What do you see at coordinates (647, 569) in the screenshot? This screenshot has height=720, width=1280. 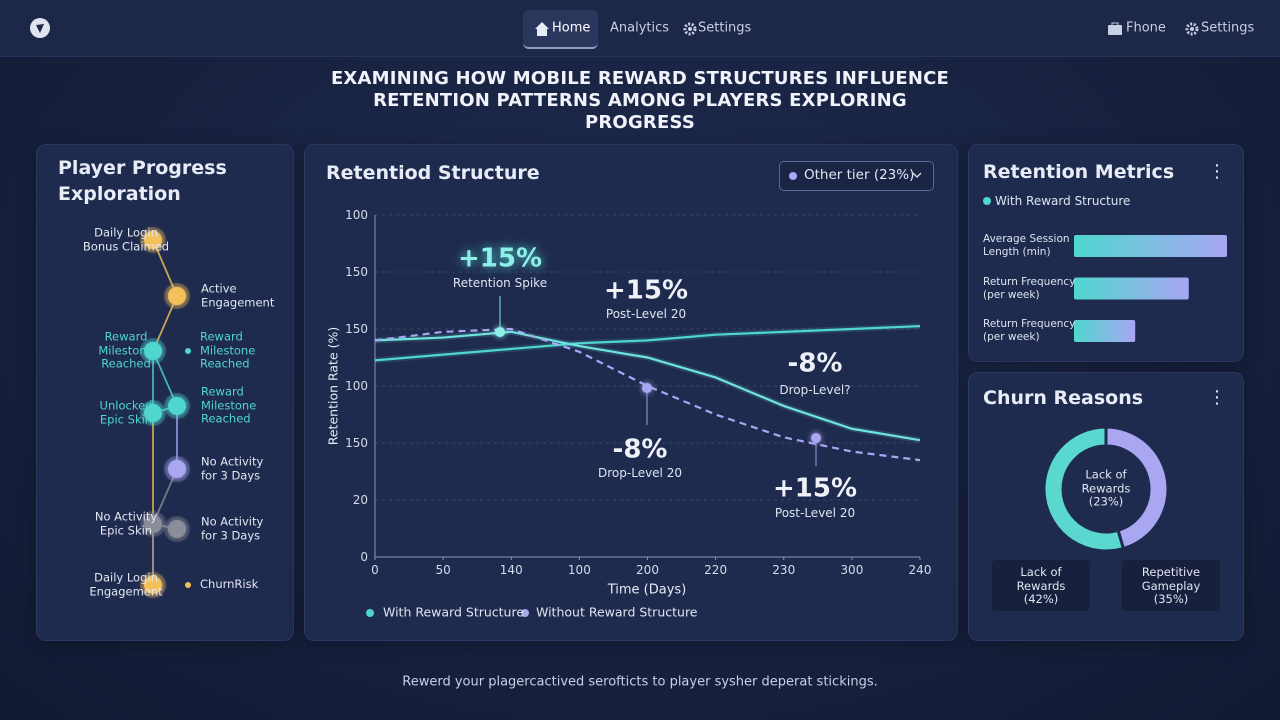 I see `x-tick-label: 200` at bounding box center [647, 569].